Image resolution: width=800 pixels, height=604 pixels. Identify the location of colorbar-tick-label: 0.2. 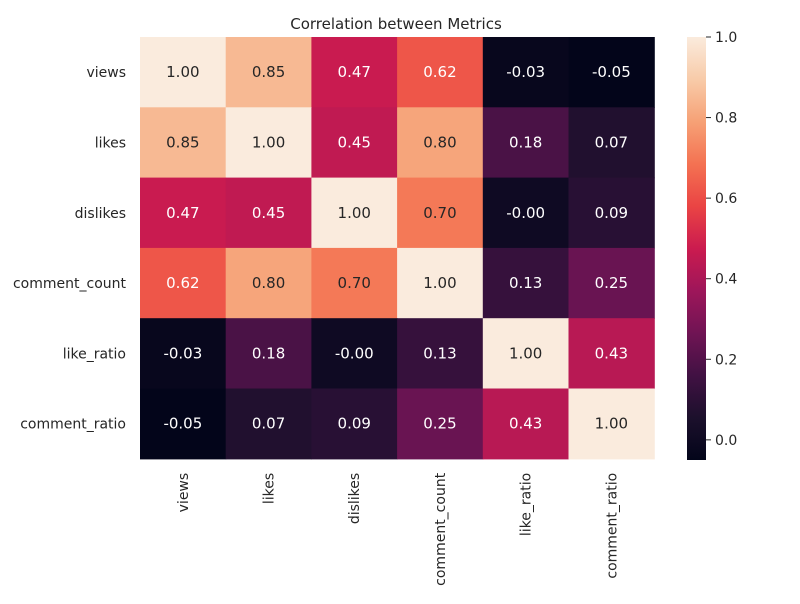
(726, 360).